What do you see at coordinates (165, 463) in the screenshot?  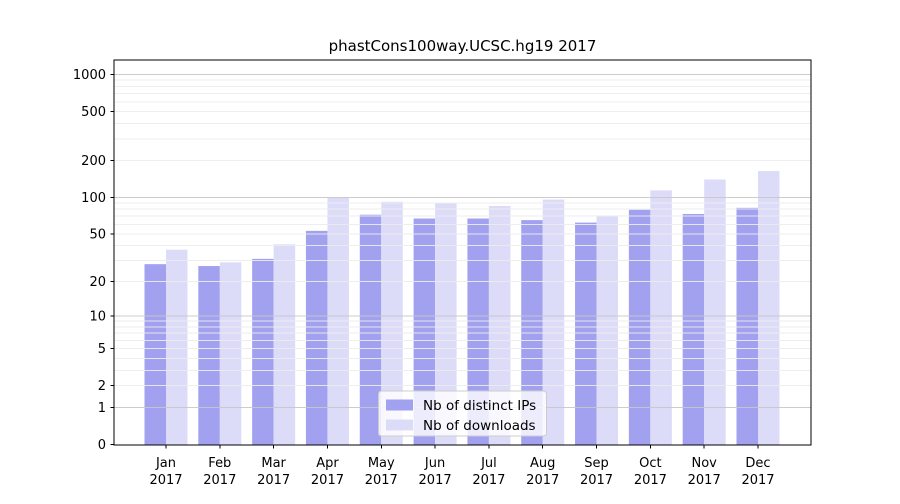 I see `x-tick-label-month: Jan` at bounding box center [165, 463].